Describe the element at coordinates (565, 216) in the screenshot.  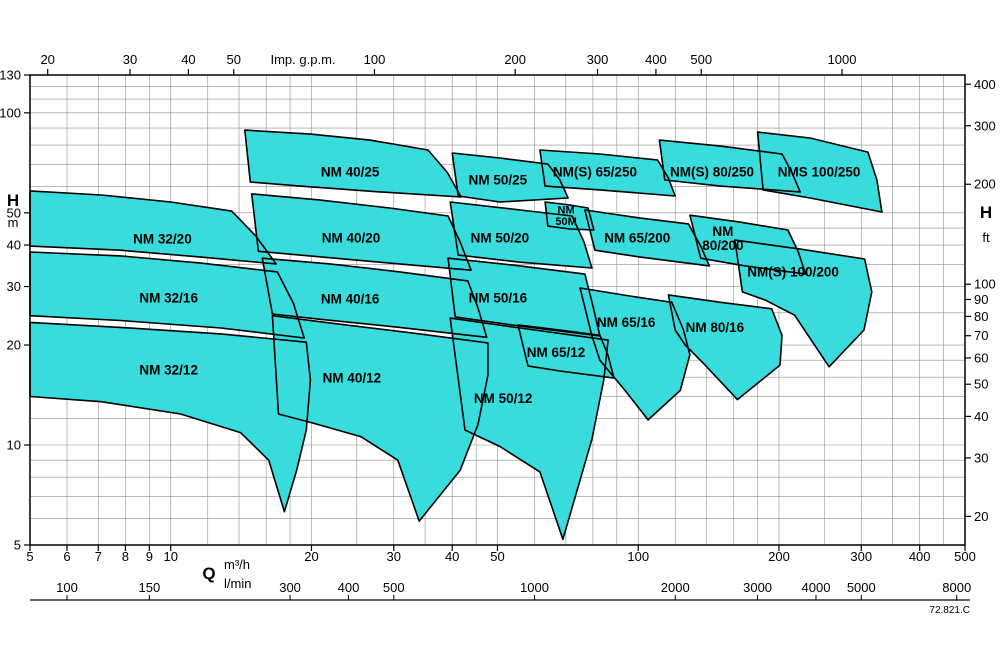
I see `region-label-nm-50m: NM 50M` at that location.